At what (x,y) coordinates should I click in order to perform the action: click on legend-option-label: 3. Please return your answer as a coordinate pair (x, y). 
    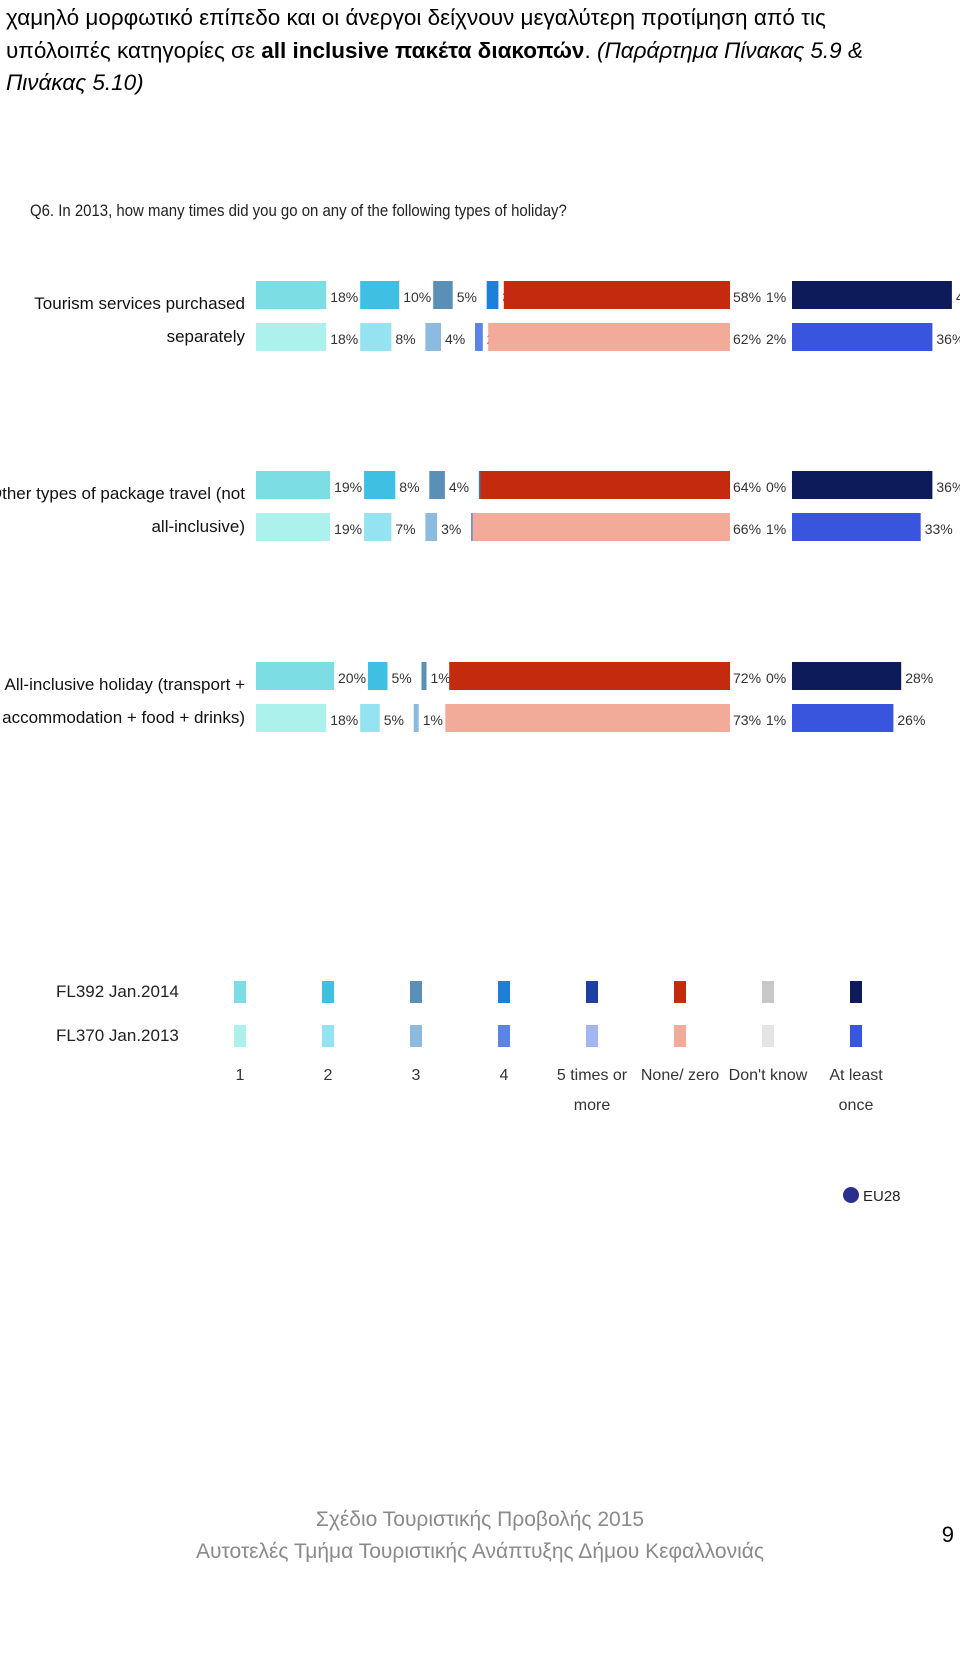
    Looking at the image, I should click on (416, 1075).